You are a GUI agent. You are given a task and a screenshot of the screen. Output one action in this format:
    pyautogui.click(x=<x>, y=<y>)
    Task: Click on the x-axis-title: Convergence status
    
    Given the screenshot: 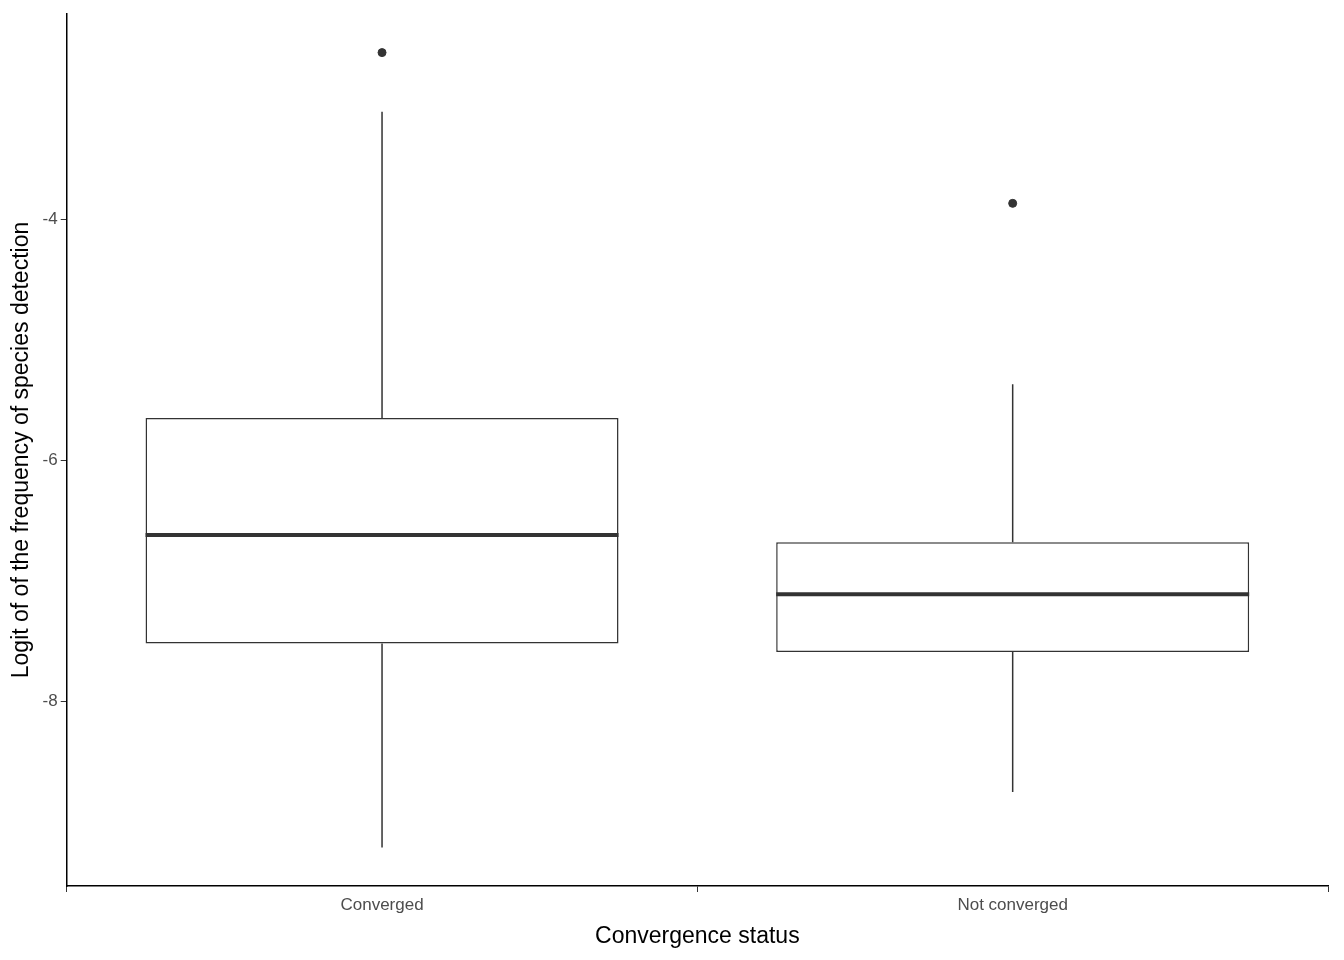 What is the action you would take?
    pyautogui.click(x=697, y=934)
    